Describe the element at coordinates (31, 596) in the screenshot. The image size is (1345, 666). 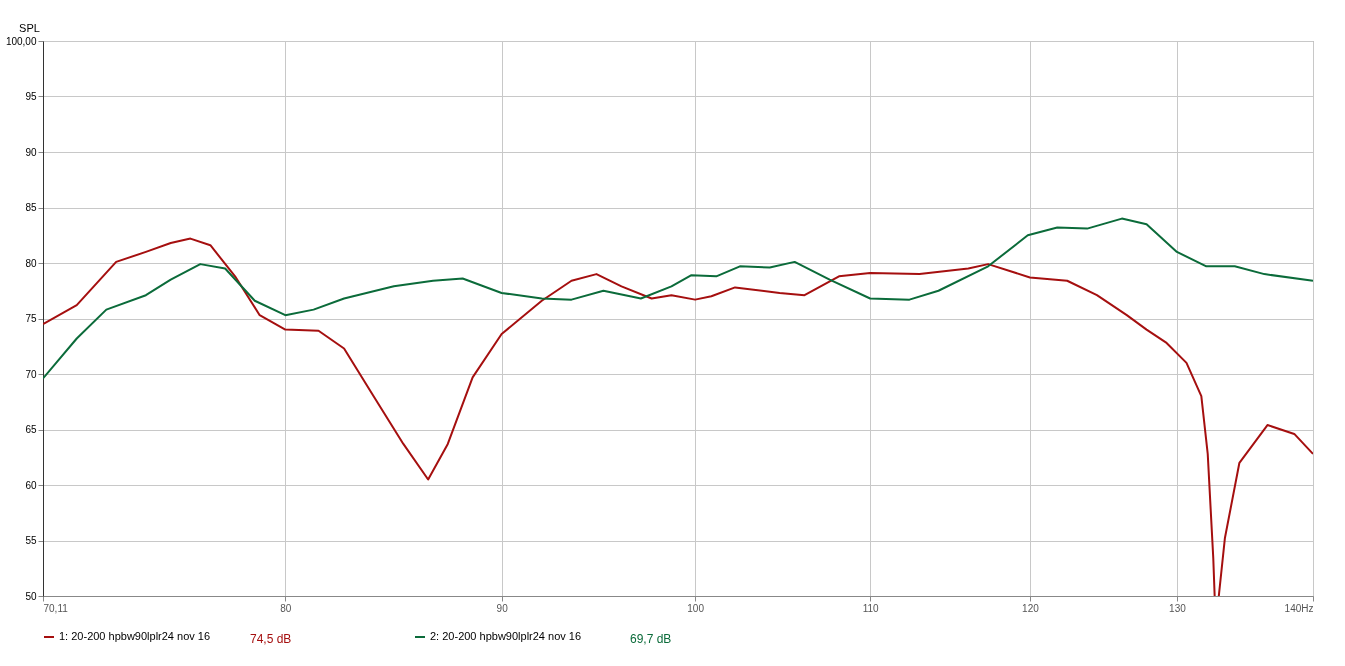
I see `y-tick-label: 50` at that location.